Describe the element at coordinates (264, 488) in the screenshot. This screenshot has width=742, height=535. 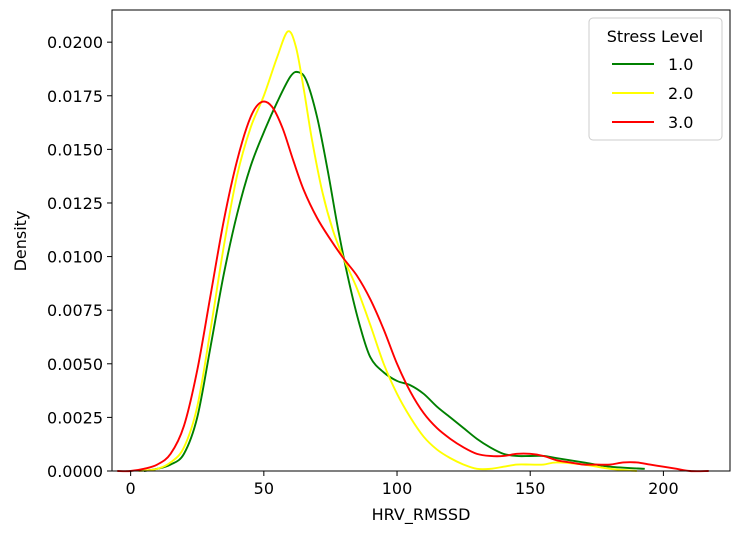
I see `x-tick-label: 50` at that location.